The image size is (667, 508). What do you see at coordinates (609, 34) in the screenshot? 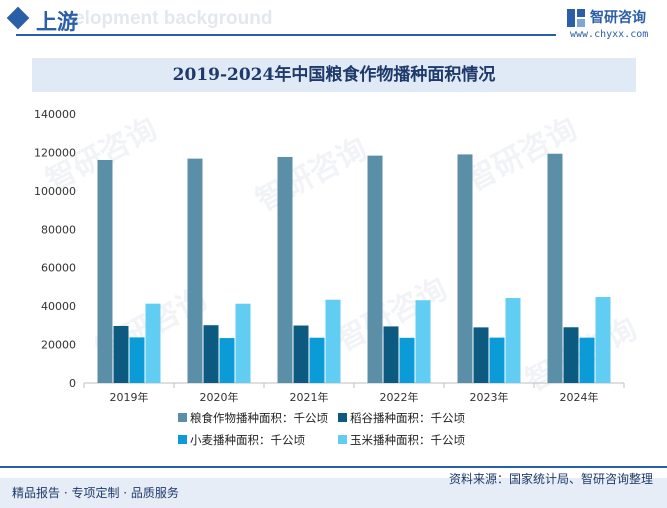
I see `brand-url: www.chyxx.com` at bounding box center [609, 34].